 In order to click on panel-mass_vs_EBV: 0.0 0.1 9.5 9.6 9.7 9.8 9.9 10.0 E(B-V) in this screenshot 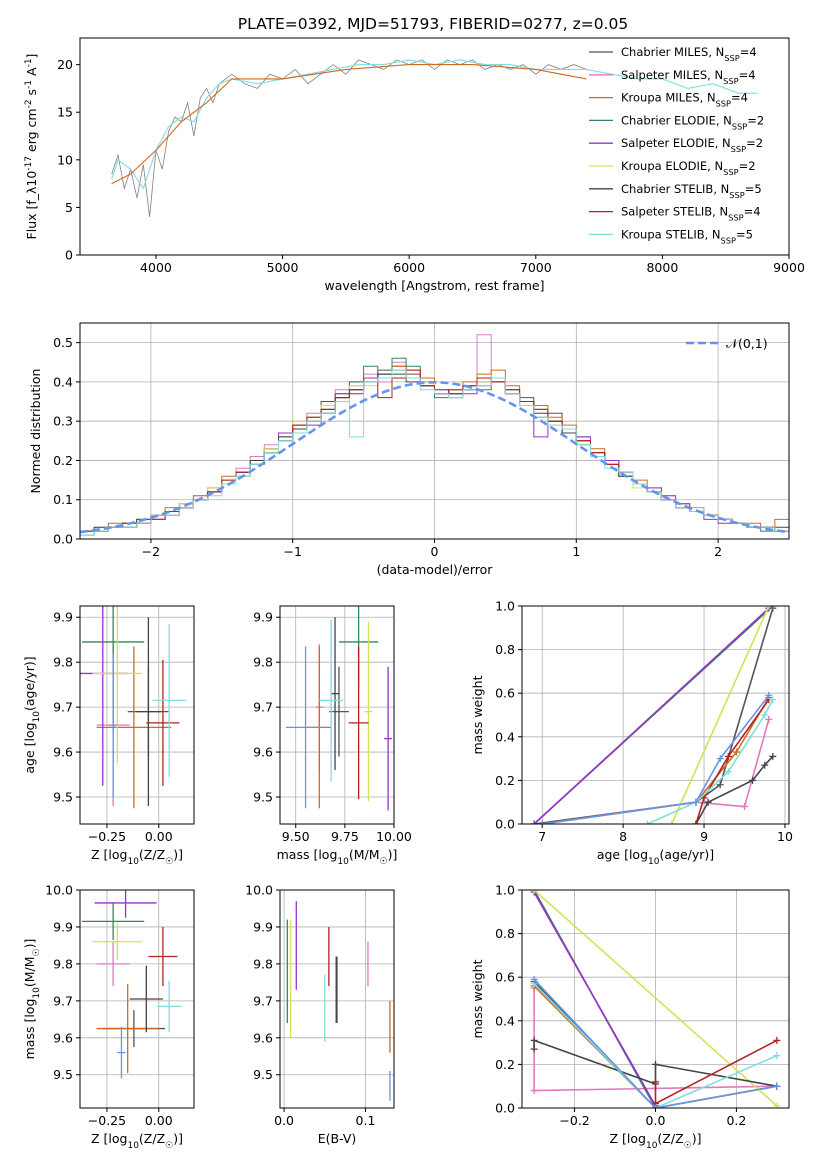, I will do `click(320, 1014)`.